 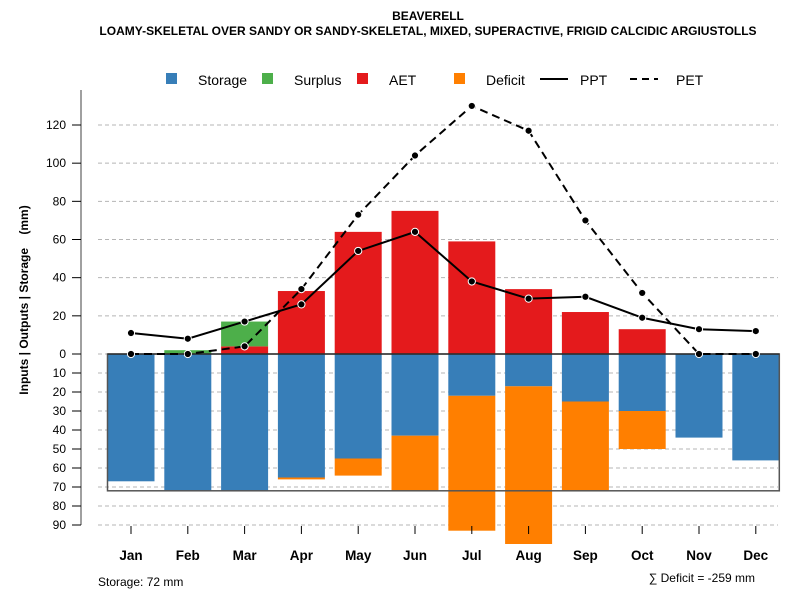 I want to click on y-tick-label: 90, so click(x=60, y=525).